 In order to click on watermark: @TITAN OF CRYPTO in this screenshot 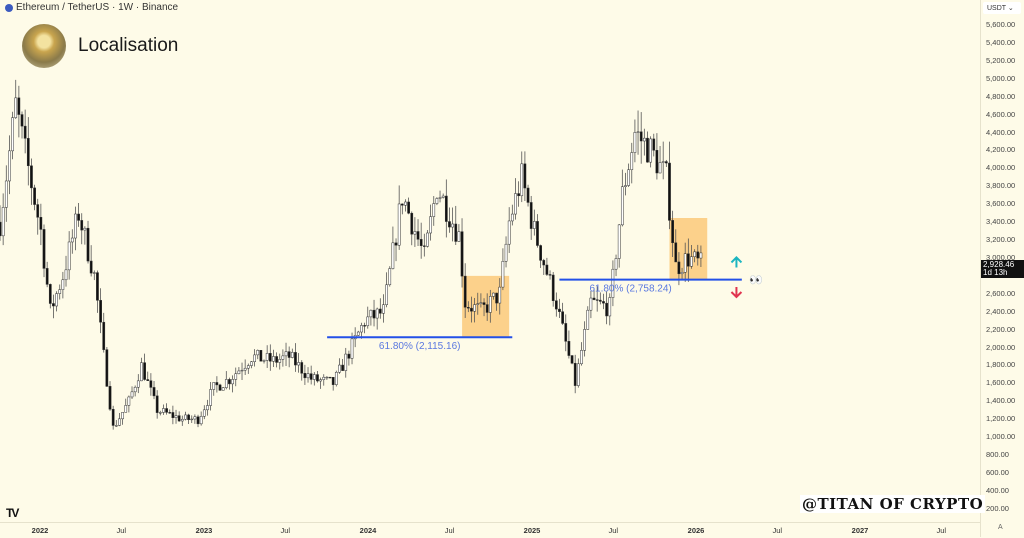, I will do `click(893, 504)`.